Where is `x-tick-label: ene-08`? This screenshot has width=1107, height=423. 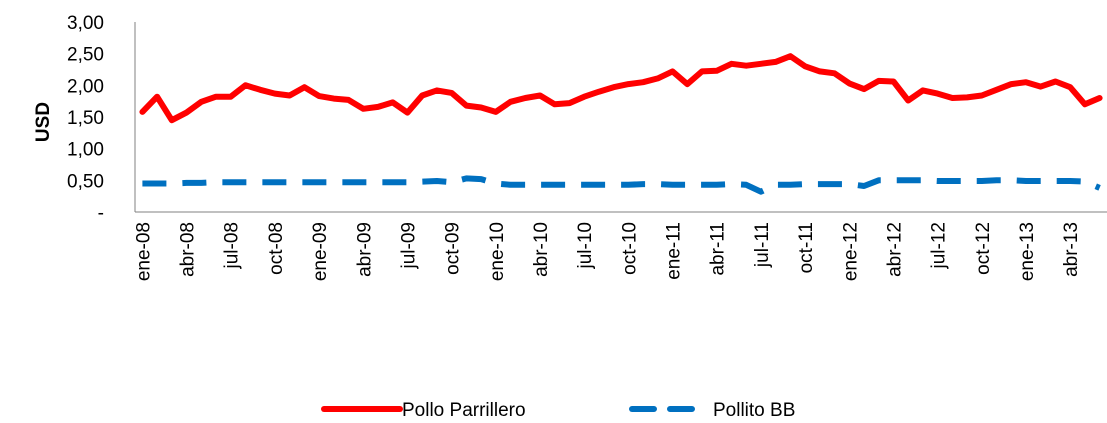 x-tick-label: ene-08 is located at coordinates (143, 251).